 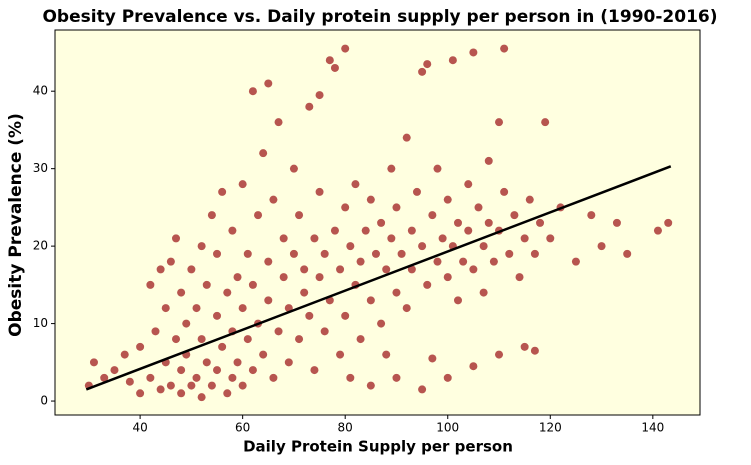 What do you see at coordinates (378, 447) in the screenshot?
I see `x-axis-label: Daily Protein Supply per person` at bounding box center [378, 447].